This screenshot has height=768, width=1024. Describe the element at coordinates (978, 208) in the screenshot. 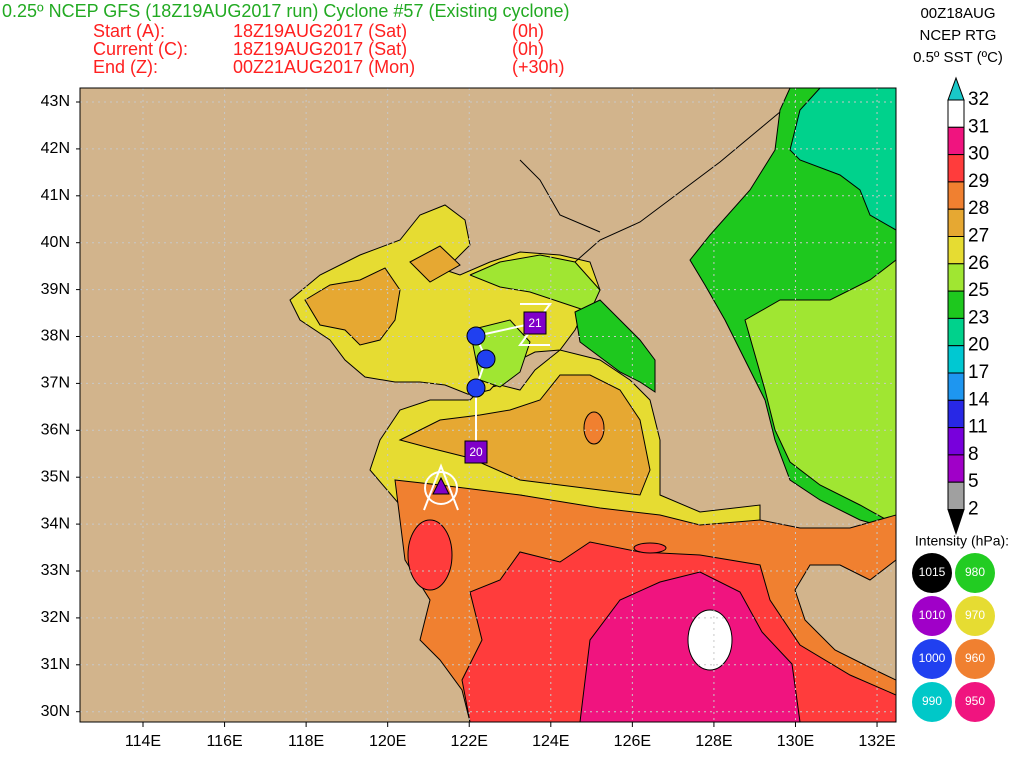

I see `colorbar-label: 28` at that location.